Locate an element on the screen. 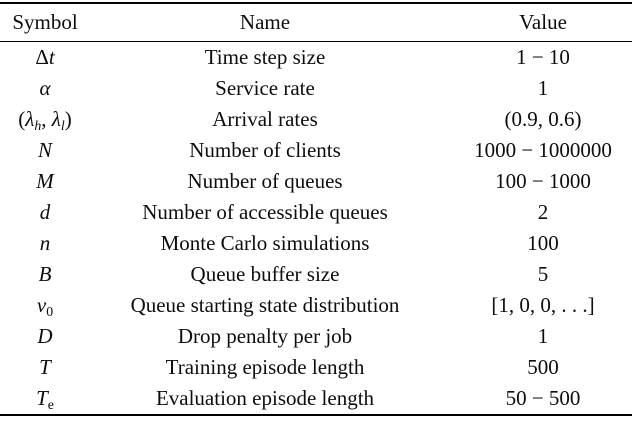  table-row: (λh, λl) Arrival rates (0.9, 0.6) is located at coordinates (316, 119).